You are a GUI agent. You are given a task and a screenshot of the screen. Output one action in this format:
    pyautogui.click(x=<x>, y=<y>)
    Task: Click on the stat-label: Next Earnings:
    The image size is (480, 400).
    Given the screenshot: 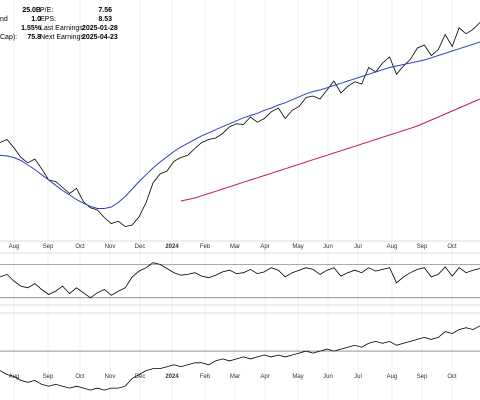 What is the action you would take?
    pyautogui.click(x=63, y=37)
    